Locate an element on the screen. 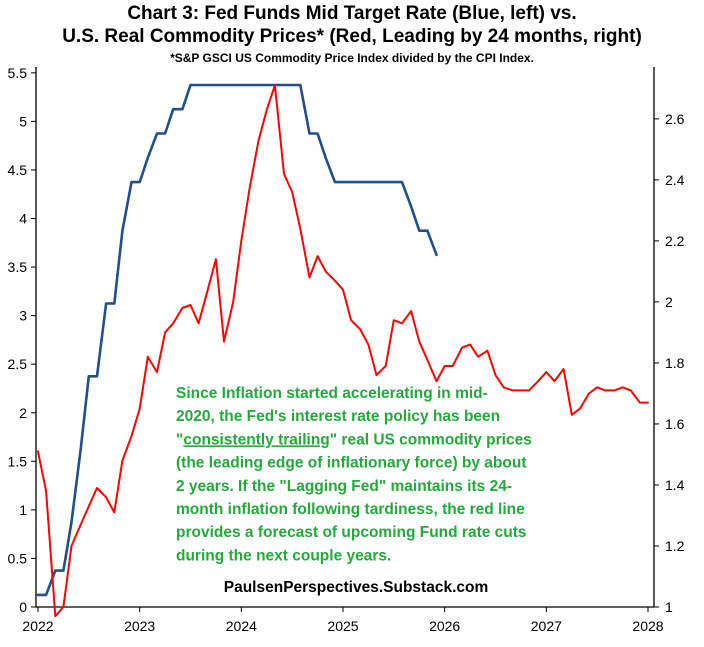 This screenshot has width=704, height=647. y-right-tick-label: 1.4 is located at coordinates (675, 485).